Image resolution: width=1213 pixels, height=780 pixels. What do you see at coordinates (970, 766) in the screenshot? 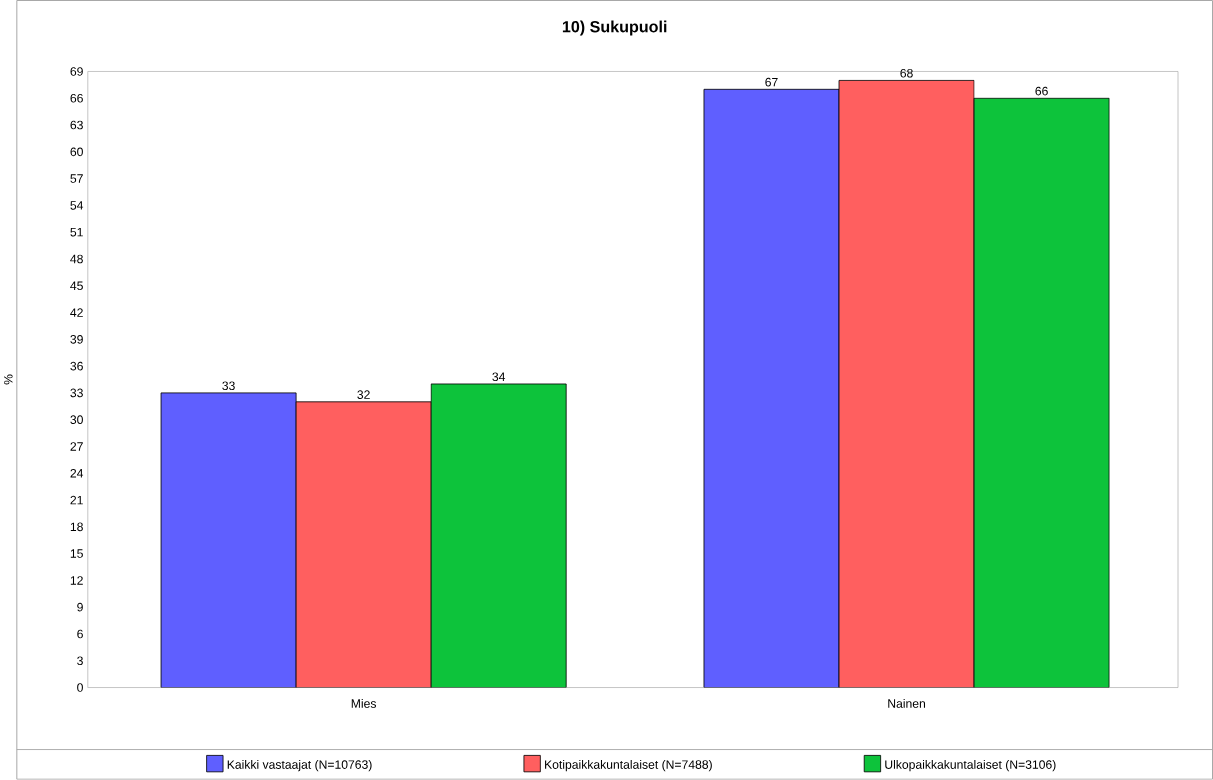
I see `legend-label: Ulkopaikkakuntalaiset (N=3106)` at bounding box center [970, 766].